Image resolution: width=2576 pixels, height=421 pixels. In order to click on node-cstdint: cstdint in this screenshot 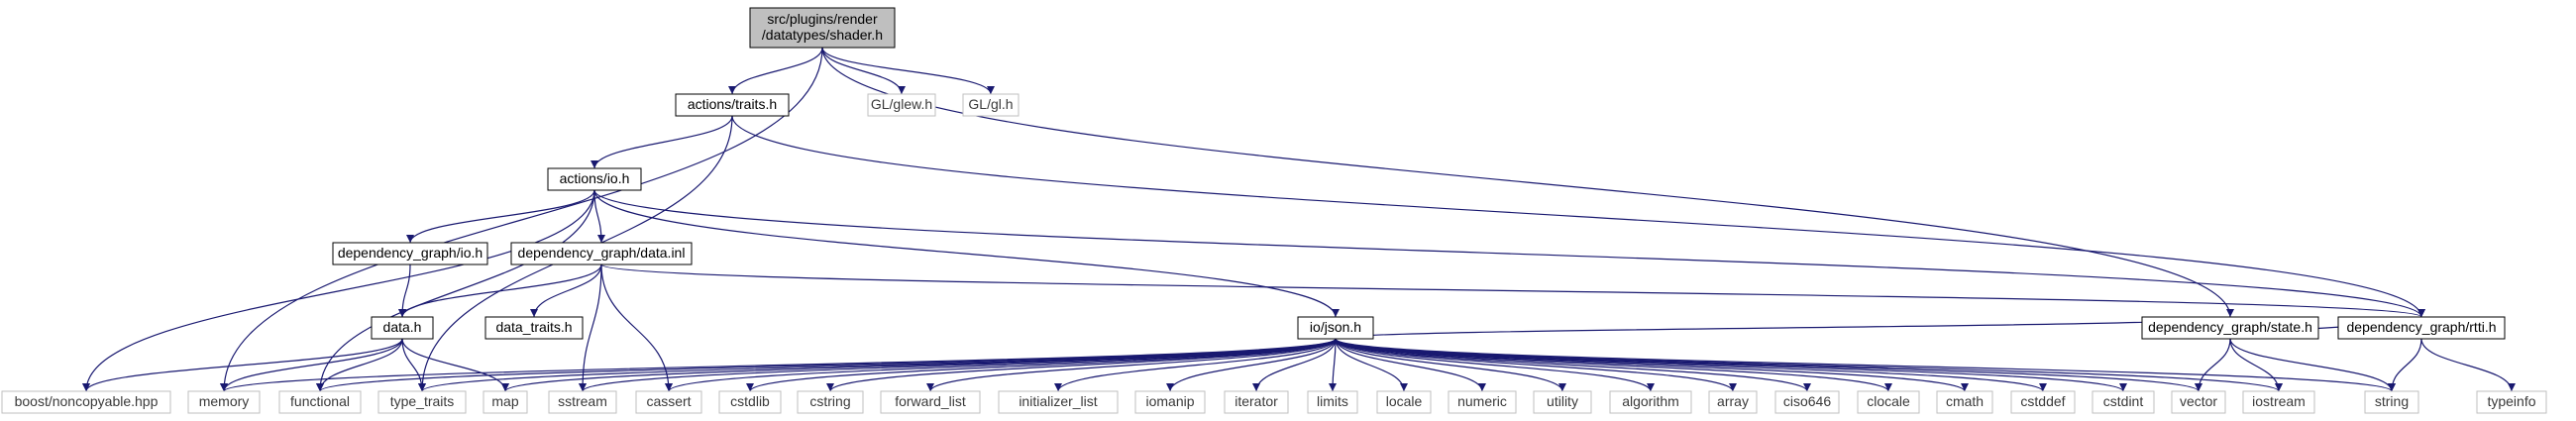, I will do `click(2123, 402)`.